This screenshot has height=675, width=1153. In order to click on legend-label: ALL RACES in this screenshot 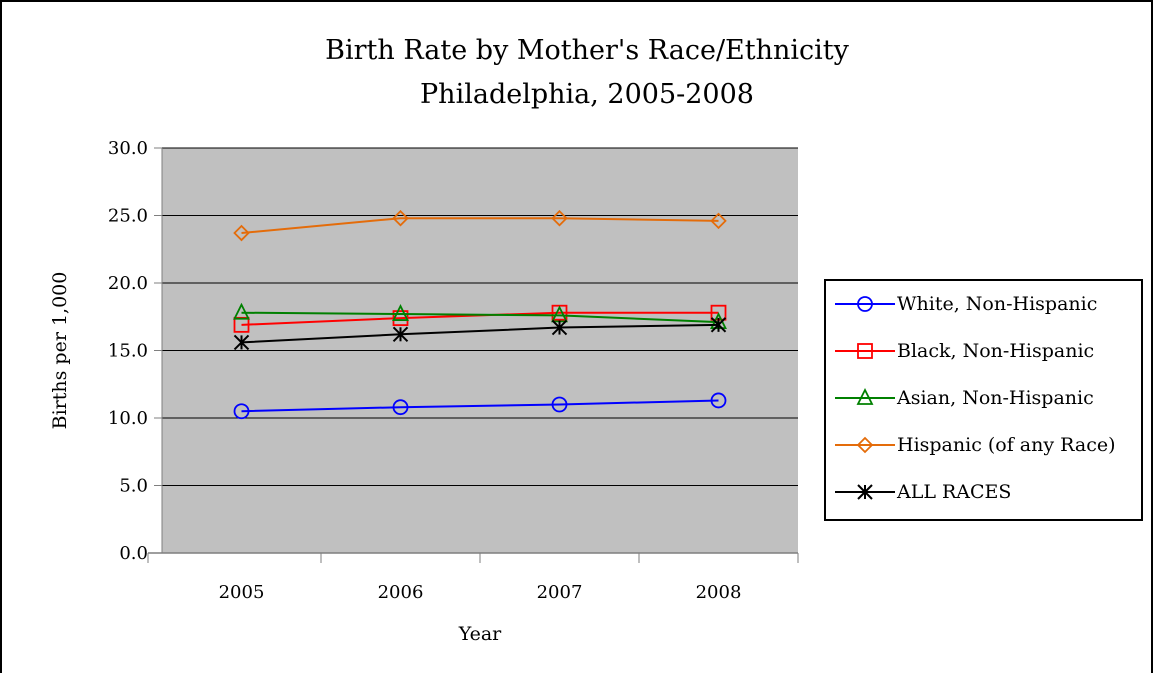, I will do `click(953, 492)`.